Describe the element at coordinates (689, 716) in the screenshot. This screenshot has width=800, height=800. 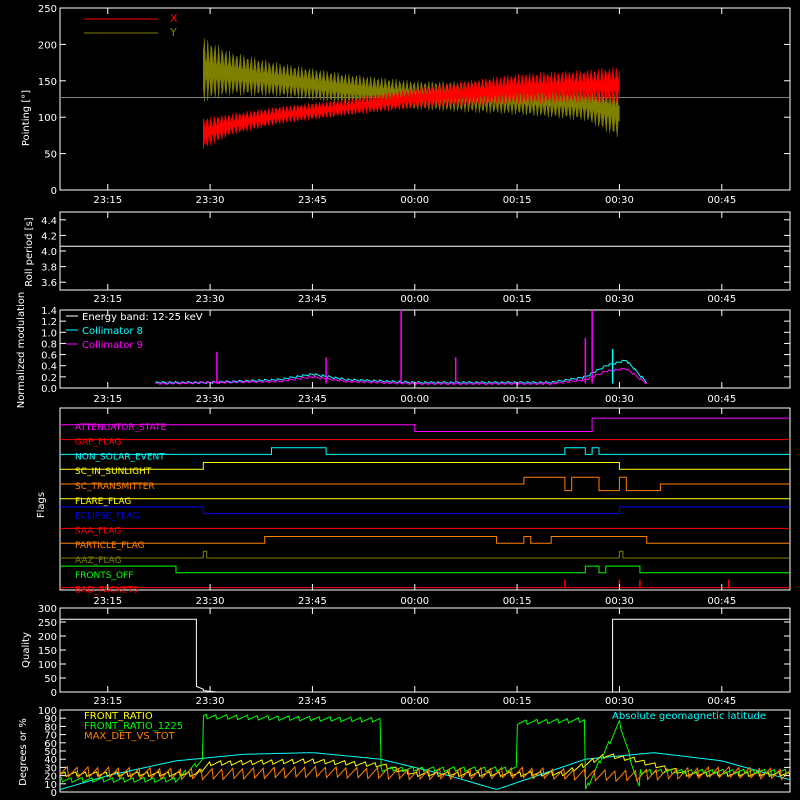
I see `legend-label-geomag-latitude: Absolute geomagnetic latitude` at that location.